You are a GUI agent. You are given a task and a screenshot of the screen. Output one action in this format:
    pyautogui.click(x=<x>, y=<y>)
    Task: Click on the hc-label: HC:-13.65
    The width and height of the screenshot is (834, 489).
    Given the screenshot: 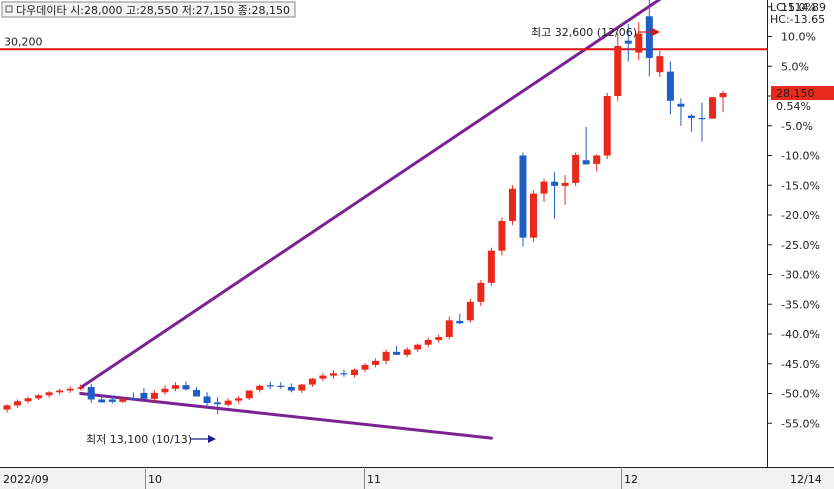 What is the action you would take?
    pyautogui.click(x=797, y=19)
    